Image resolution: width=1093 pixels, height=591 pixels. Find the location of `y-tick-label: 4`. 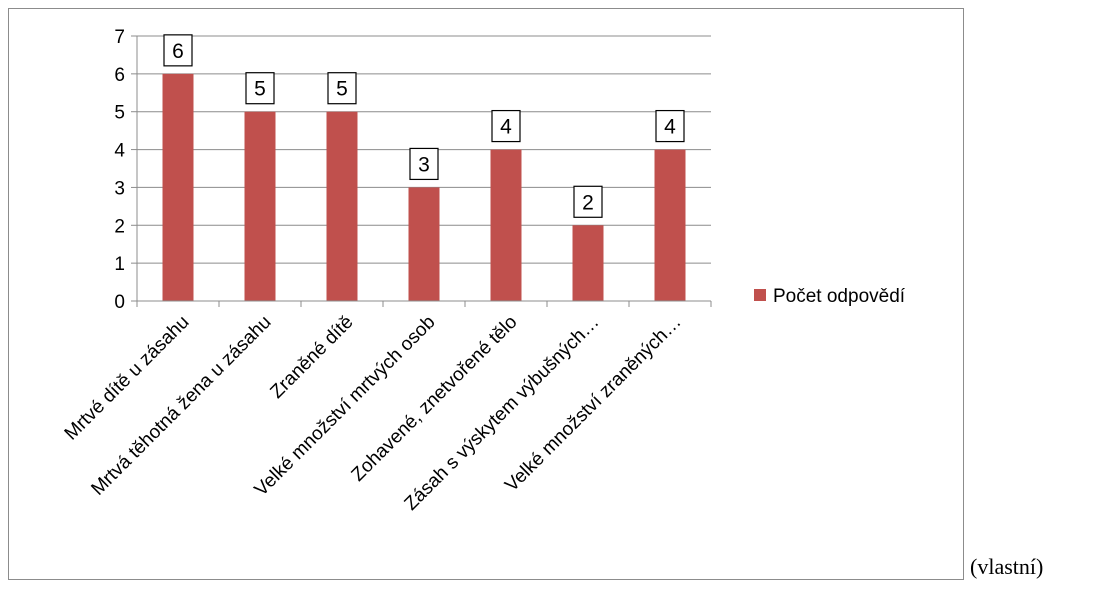

y-tick-label: 4 is located at coordinates (119, 151).